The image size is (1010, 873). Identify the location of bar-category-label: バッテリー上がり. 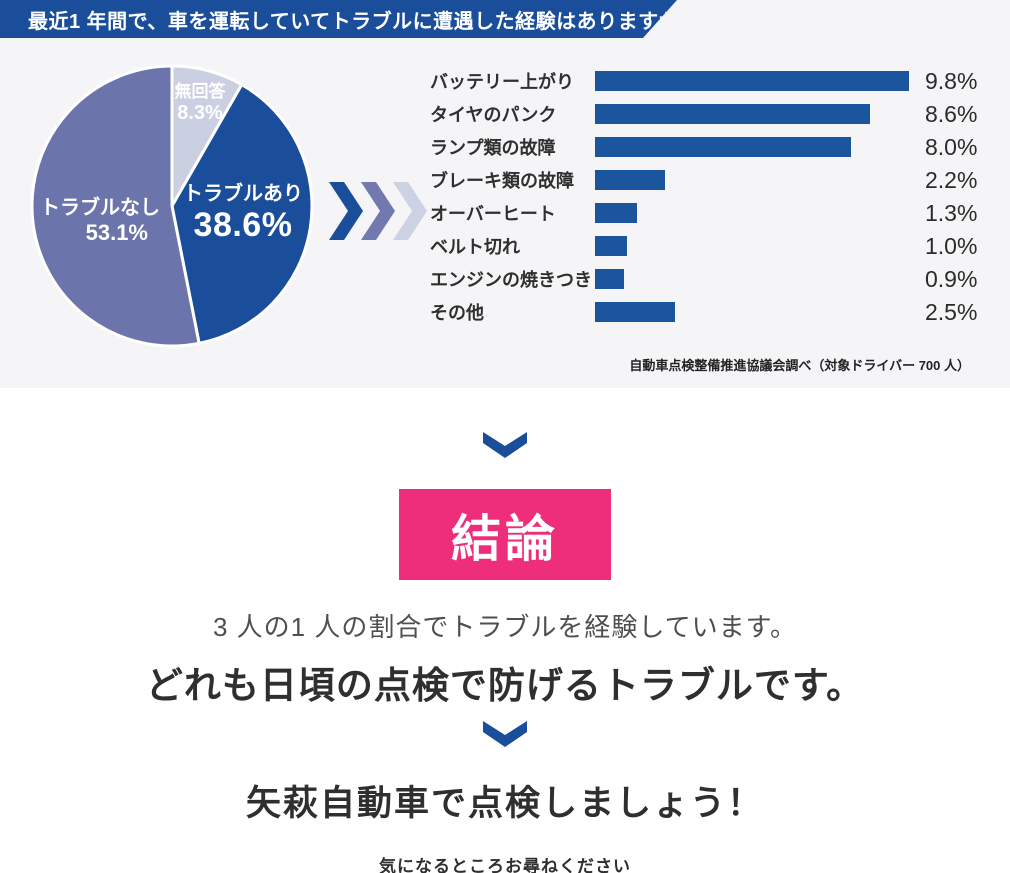
(502, 82).